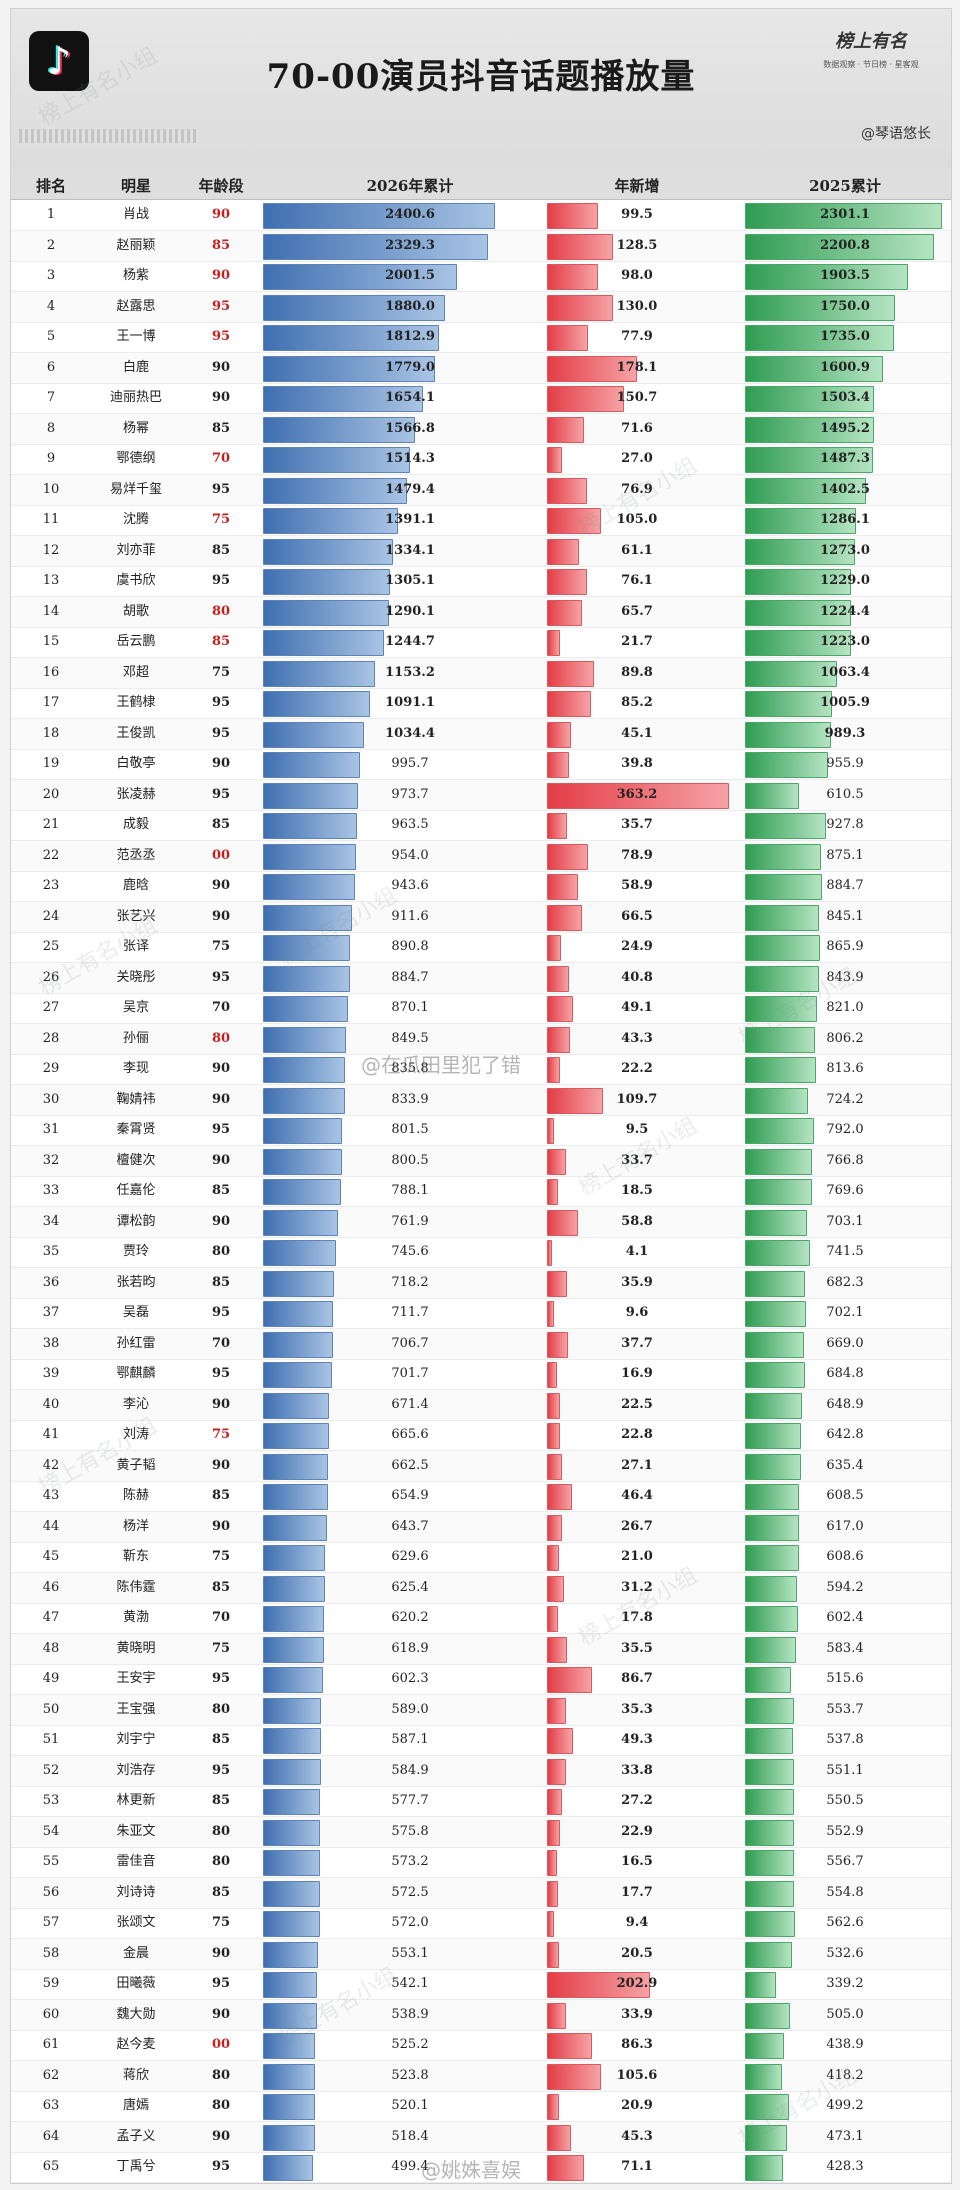 The image size is (960, 2190). Describe the element at coordinates (51, 1312) in the screenshot. I see `rank-cell: 37` at that location.